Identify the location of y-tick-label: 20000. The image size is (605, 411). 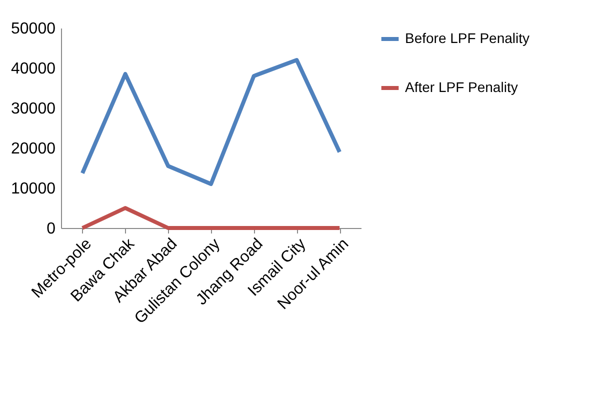
(33, 149).